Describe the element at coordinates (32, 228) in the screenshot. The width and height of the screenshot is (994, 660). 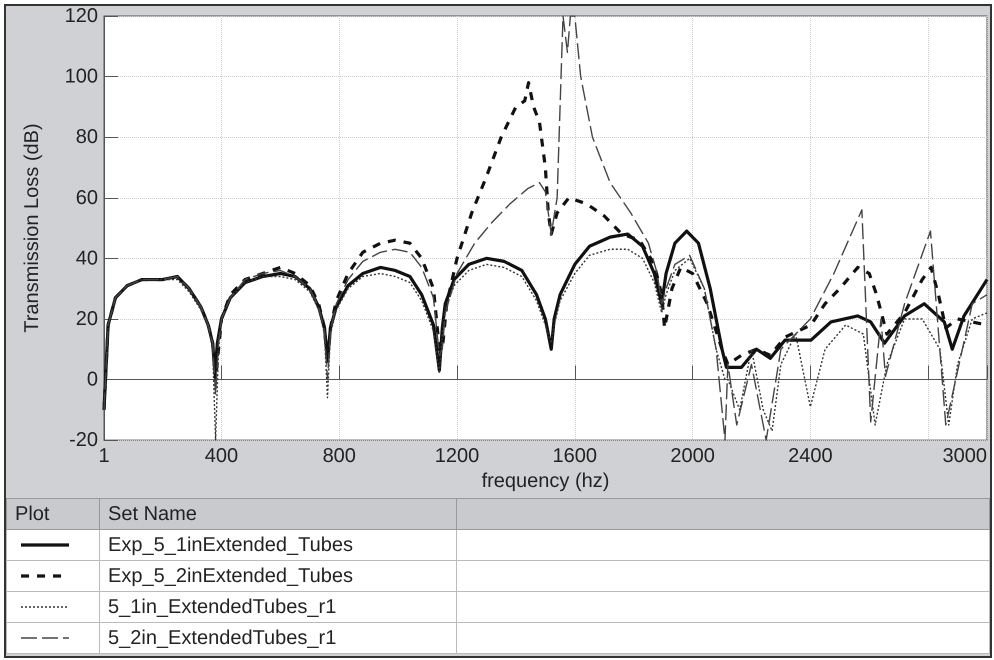
I see `y-axis-title: Transmission Loss (dB)` at that location.